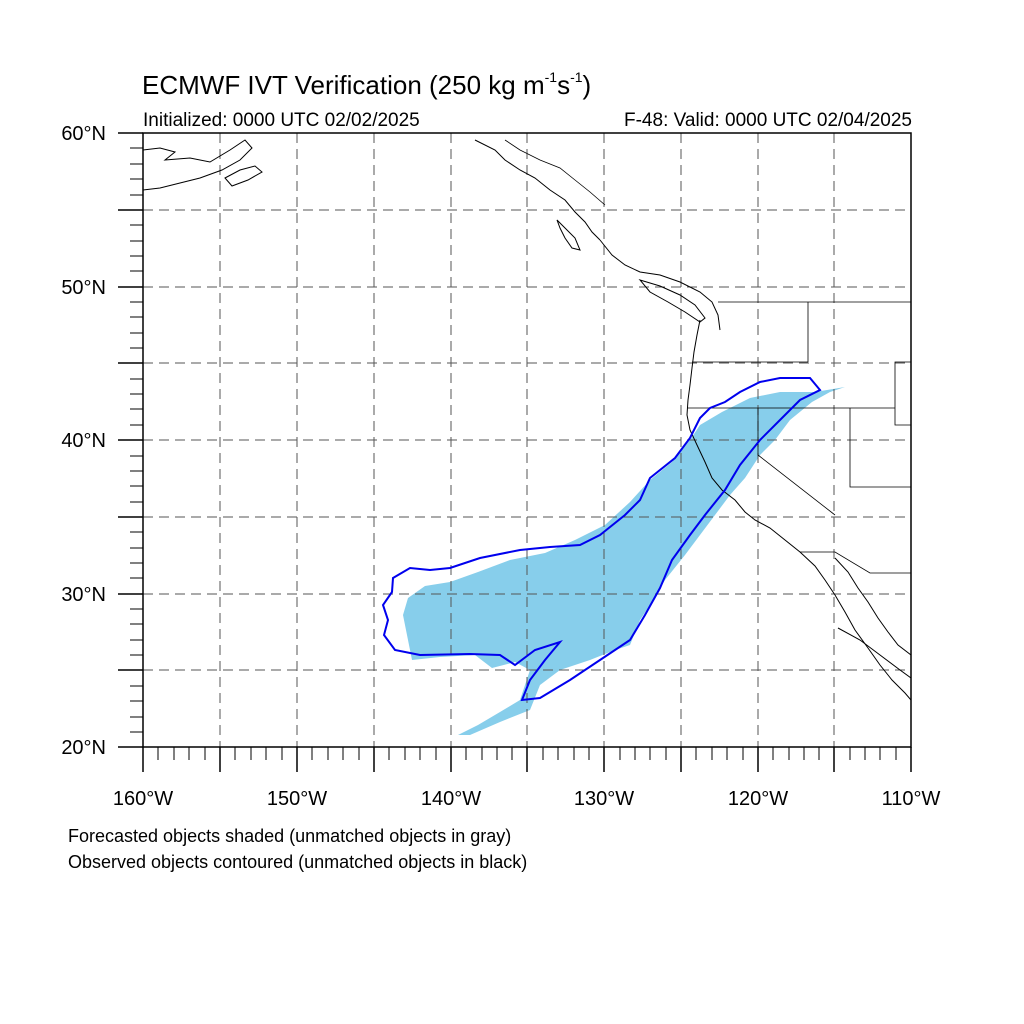 The height and width of the screenshot is (1024, 1024). I want to click on lat-major-ticks, so click(130, 440).